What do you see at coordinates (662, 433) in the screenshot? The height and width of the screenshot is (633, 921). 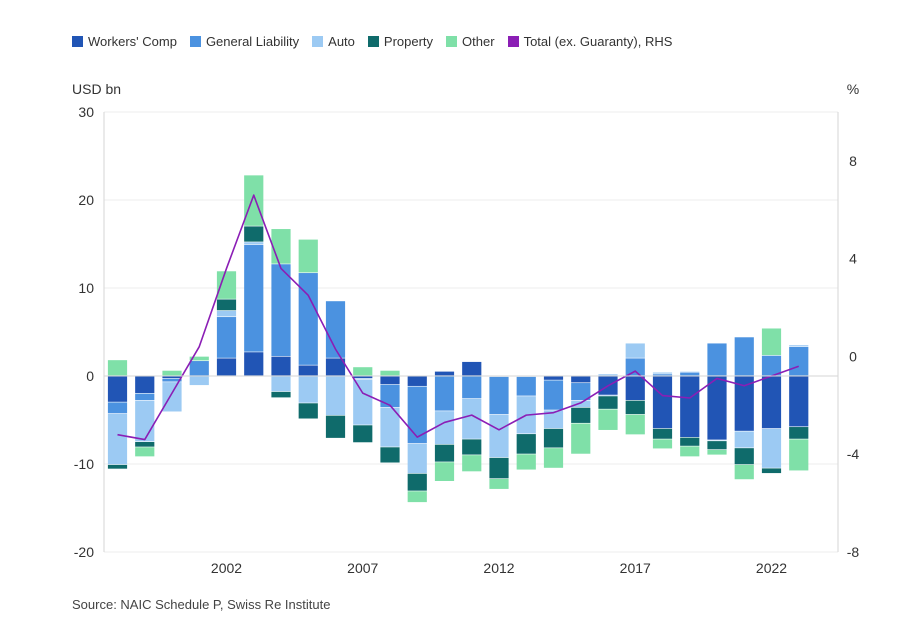 I see `bar-property-2018` at bounding box center [662, 433].